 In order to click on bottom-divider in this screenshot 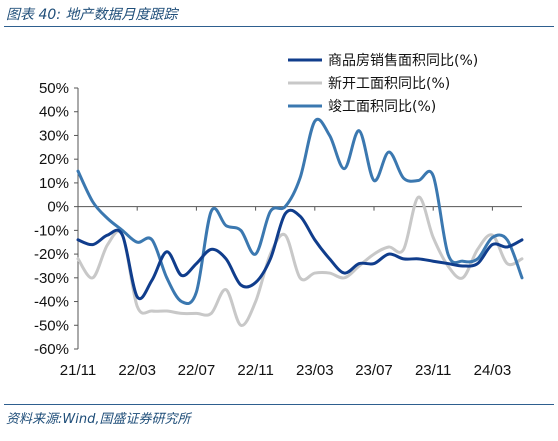, I will do `click(279, 404)`.